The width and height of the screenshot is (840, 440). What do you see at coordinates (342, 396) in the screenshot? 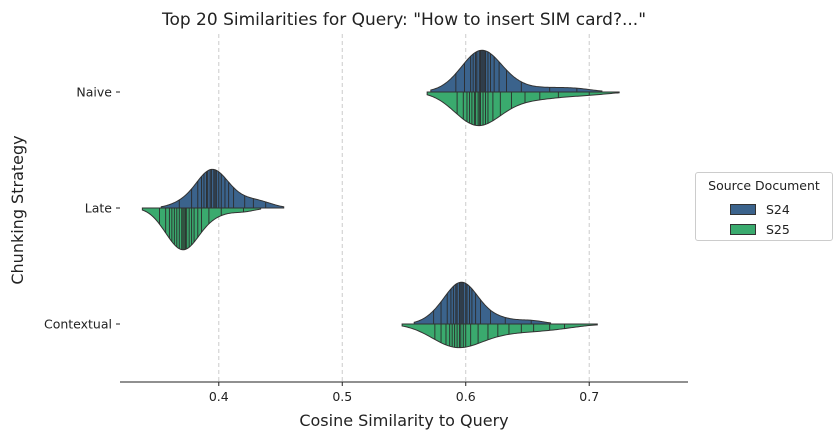
I see `x-tick-label: 0.5` at bounding box center [342, 396].